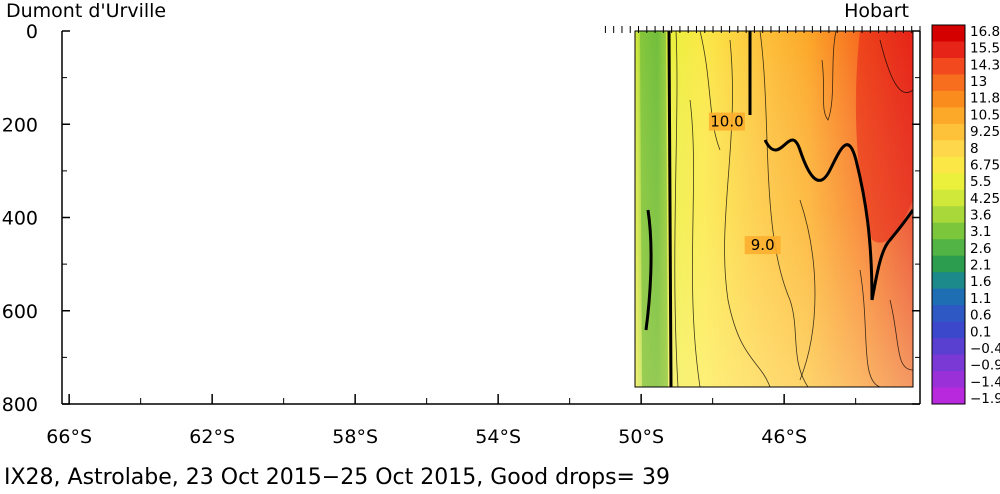  I want to click on contour-label: 10.0, so click(726, 122).